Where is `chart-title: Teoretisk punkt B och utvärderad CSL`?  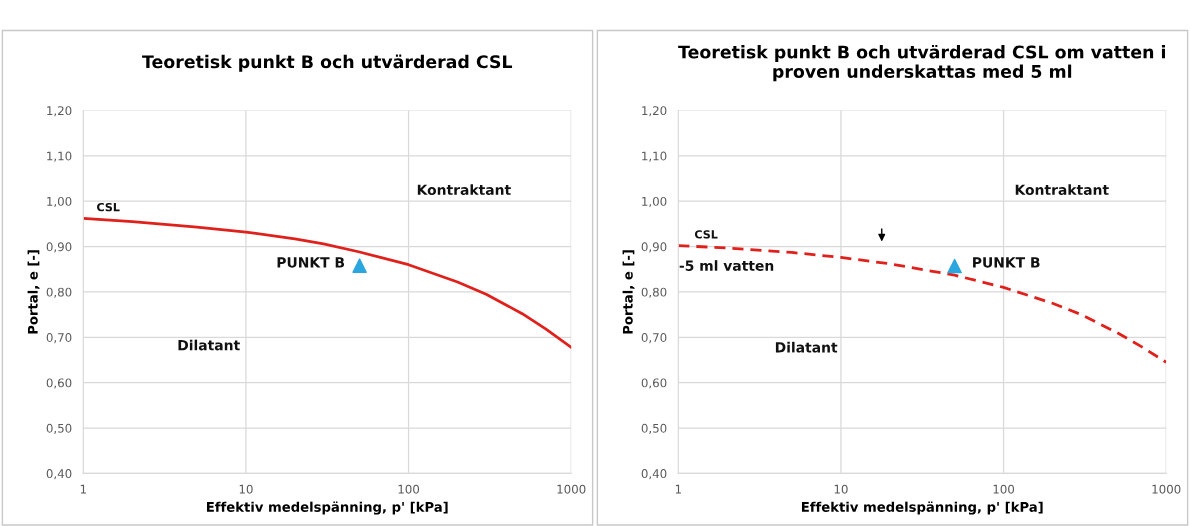
chart-title: Teoretisk punkt B och utvärderad CSL is located at coordinates (327, 63).